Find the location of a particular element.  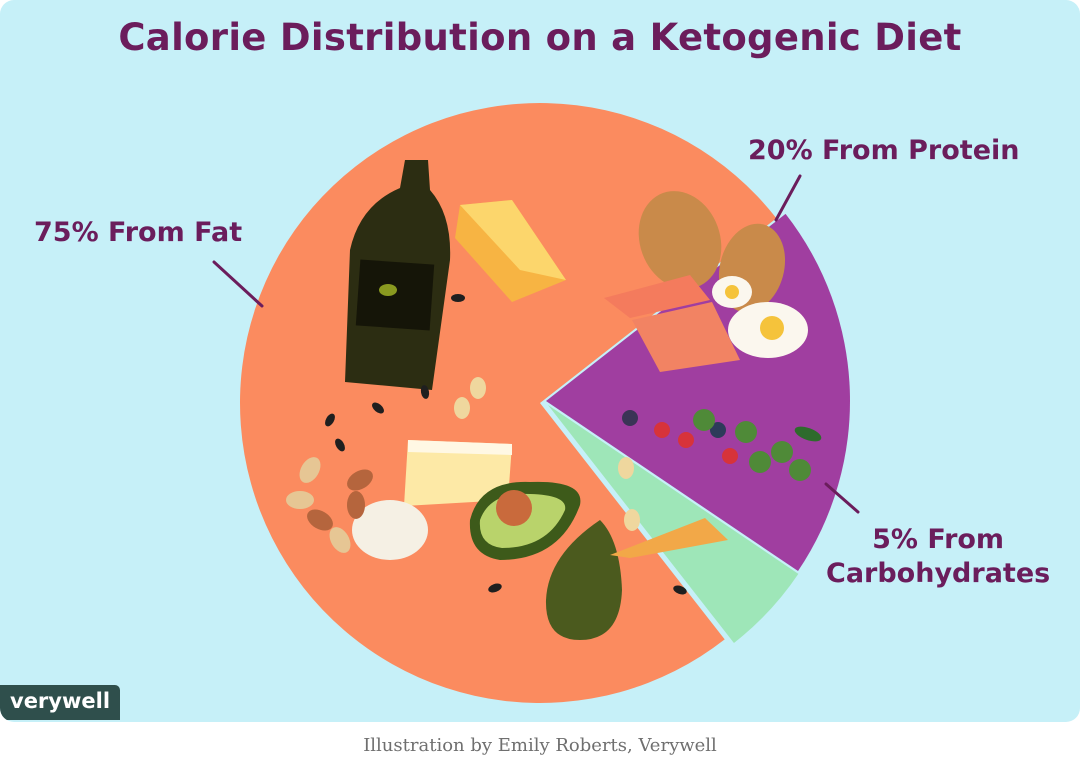

protein-slice-label: 20% From Protein is located at coordinates (884, 150).